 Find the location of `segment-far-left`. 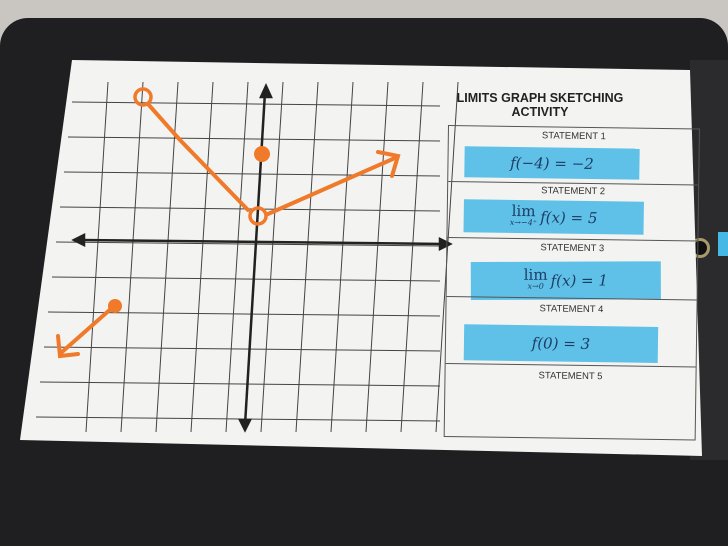

segment-far-left is located at coordinates (87, 329).